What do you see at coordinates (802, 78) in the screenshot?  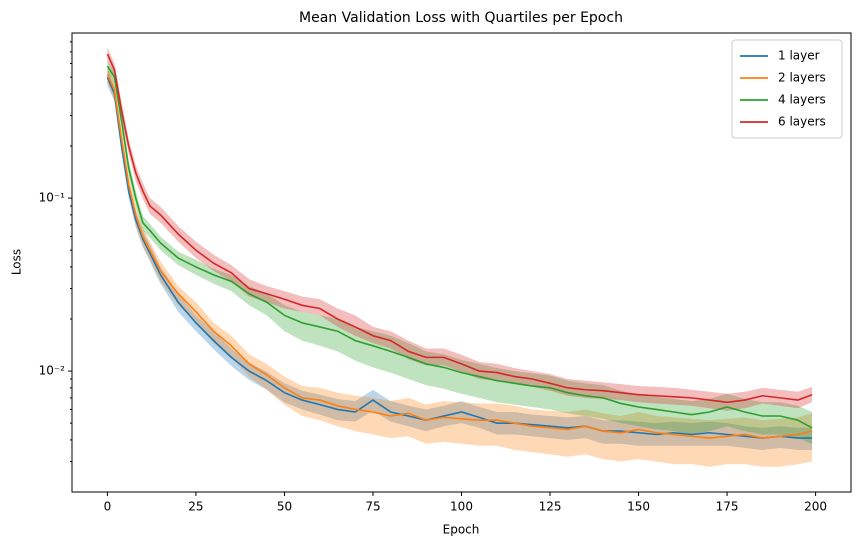 I see `legend-label: 2 layers` at bounding box center [802, 78].